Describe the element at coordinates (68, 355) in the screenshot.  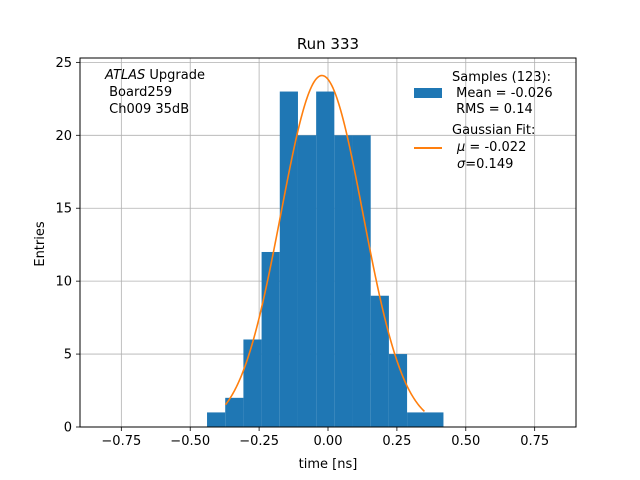
I see `y-tick-label: 5` at that location.